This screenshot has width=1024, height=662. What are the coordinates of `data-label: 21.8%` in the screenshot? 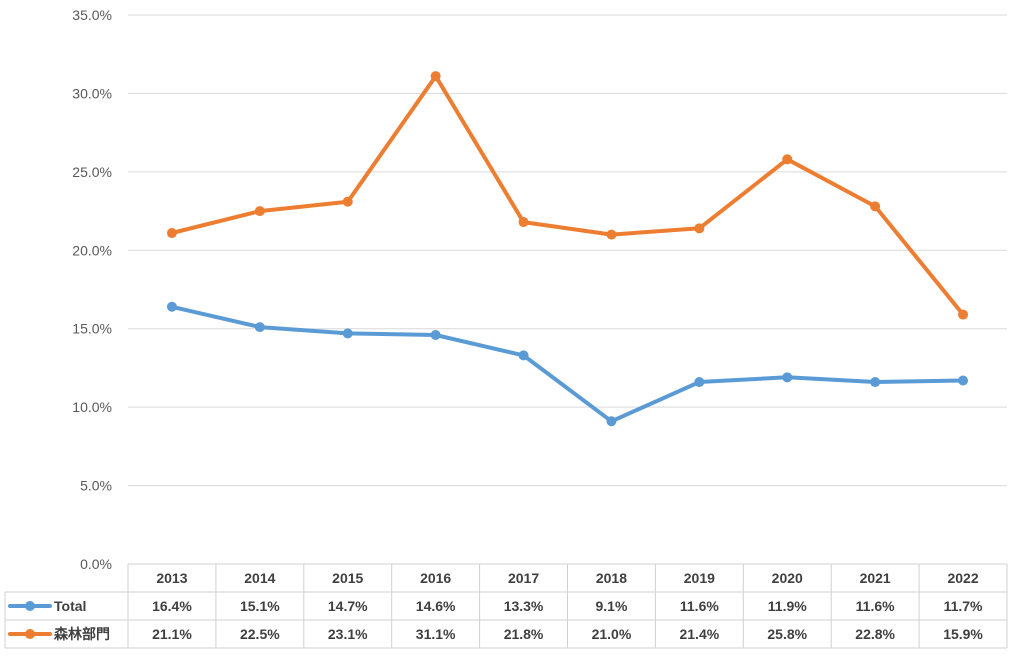 It's located at (524, 634).